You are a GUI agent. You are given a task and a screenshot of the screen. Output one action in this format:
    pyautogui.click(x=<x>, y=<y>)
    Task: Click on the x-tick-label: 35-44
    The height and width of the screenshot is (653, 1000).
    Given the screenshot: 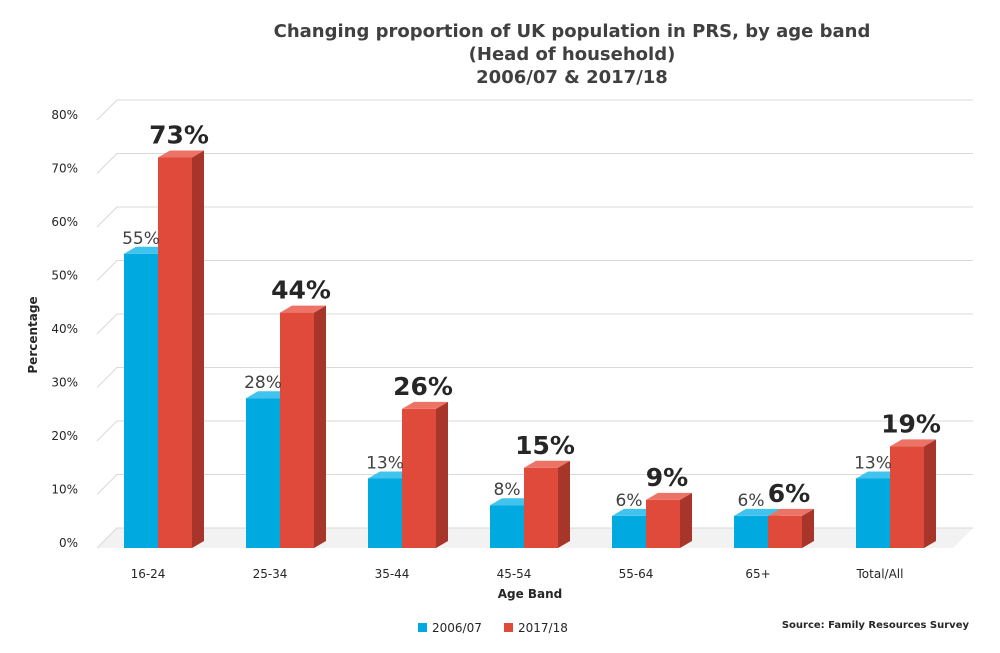 What is the action you would take?
    pyautogui.click(x=392, y=574)
    